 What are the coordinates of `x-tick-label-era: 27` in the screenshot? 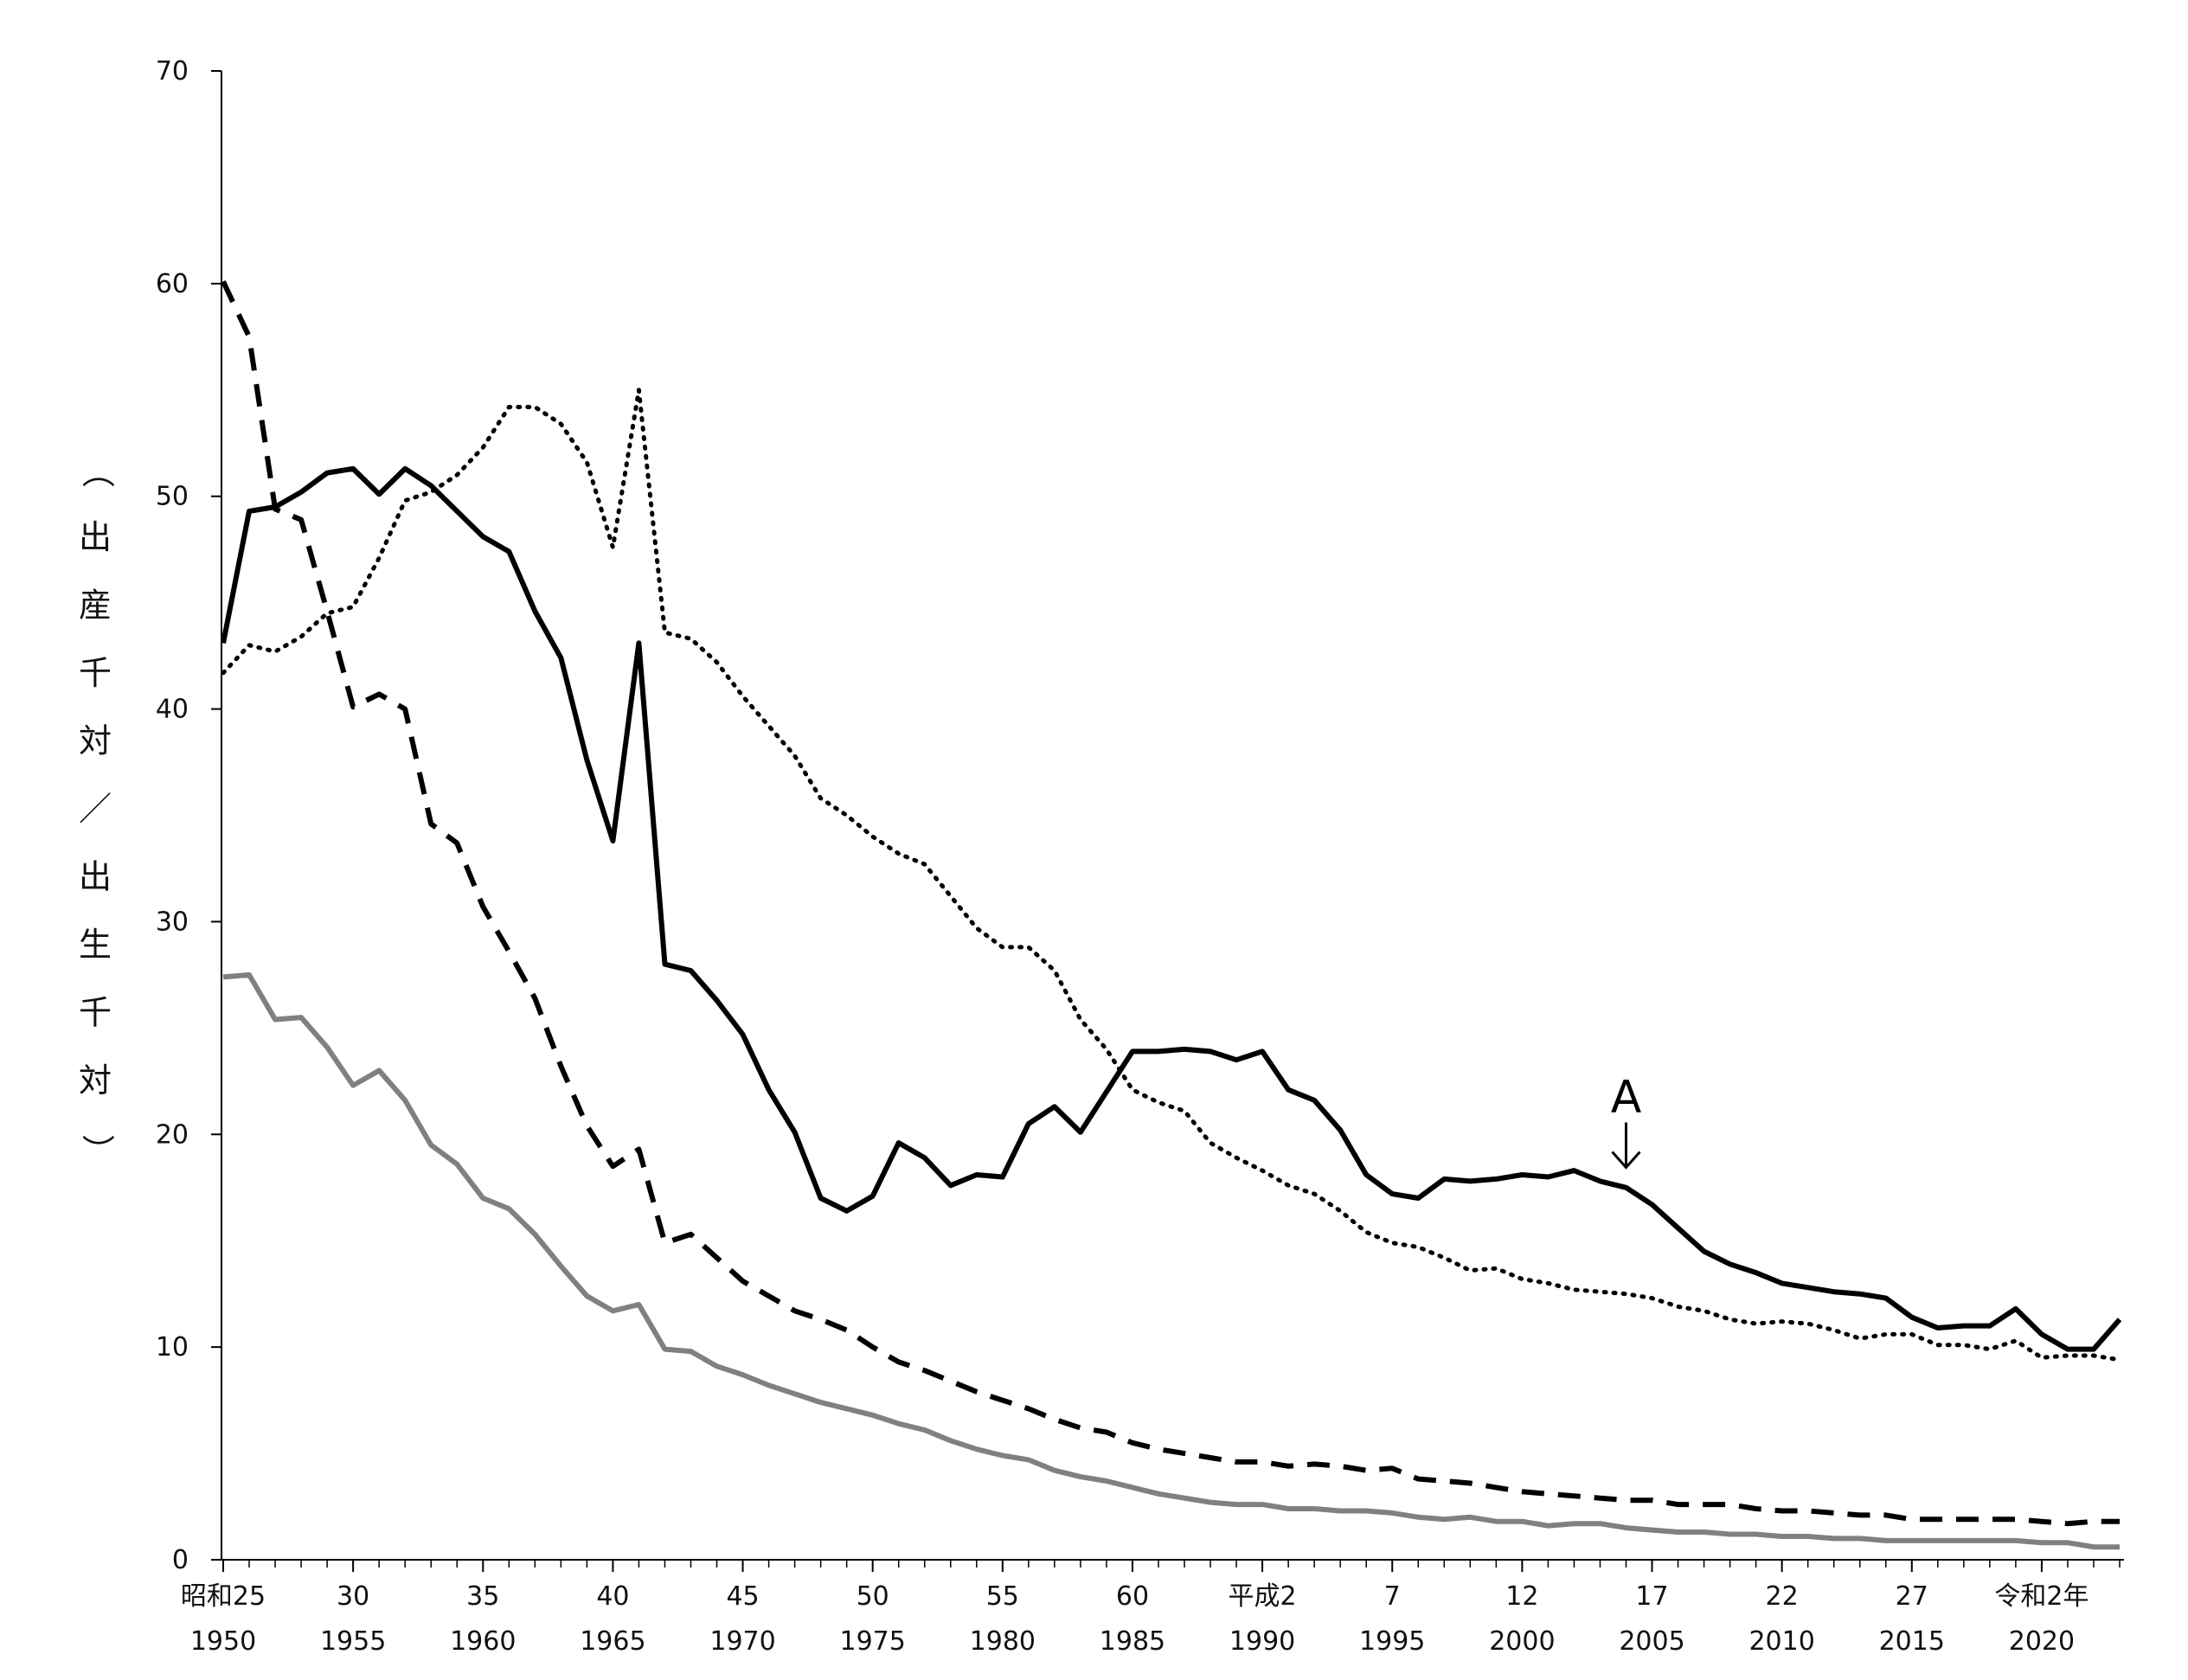 It's located at (1912, 1596).